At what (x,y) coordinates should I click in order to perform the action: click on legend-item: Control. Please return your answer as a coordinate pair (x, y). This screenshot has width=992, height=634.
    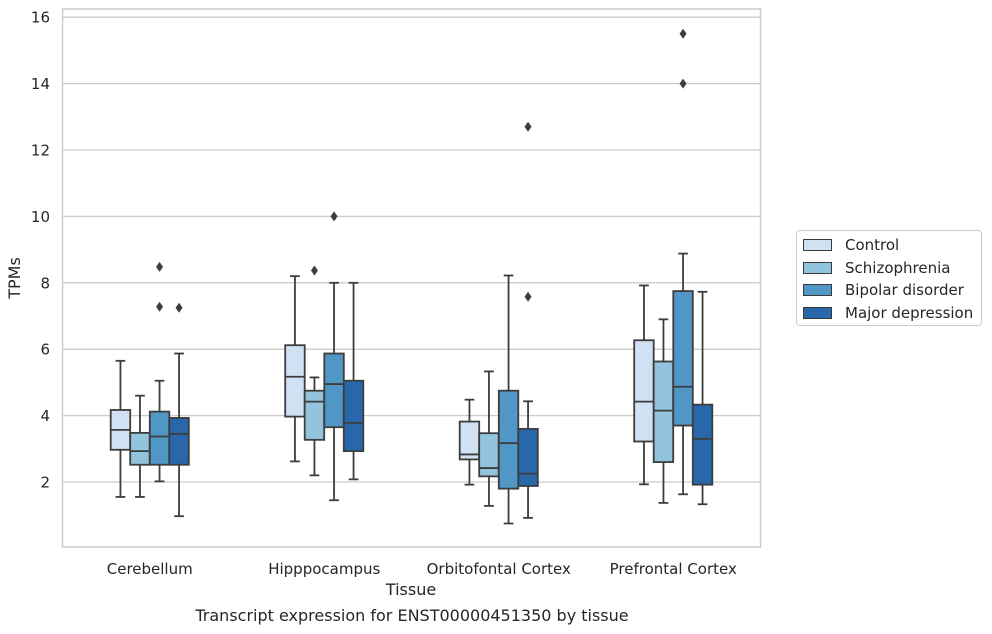
    Looking at the image, I should click on (892, 245).